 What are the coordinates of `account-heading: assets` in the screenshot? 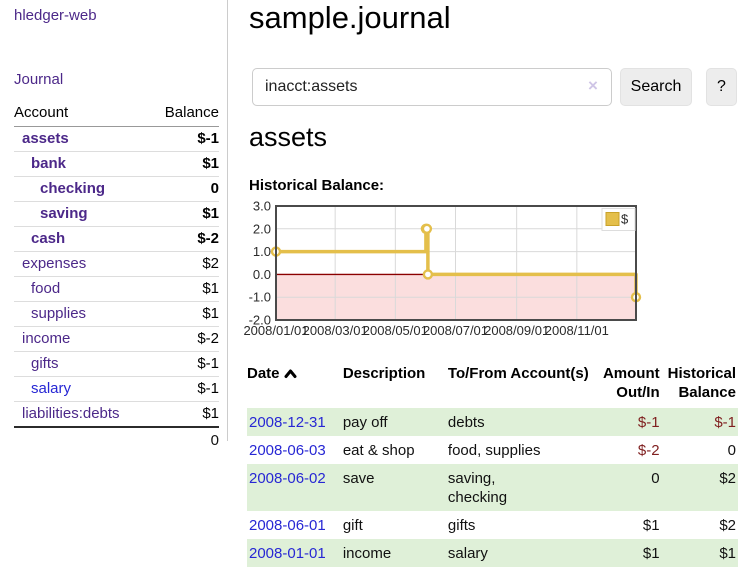 It's located at (288, 137).